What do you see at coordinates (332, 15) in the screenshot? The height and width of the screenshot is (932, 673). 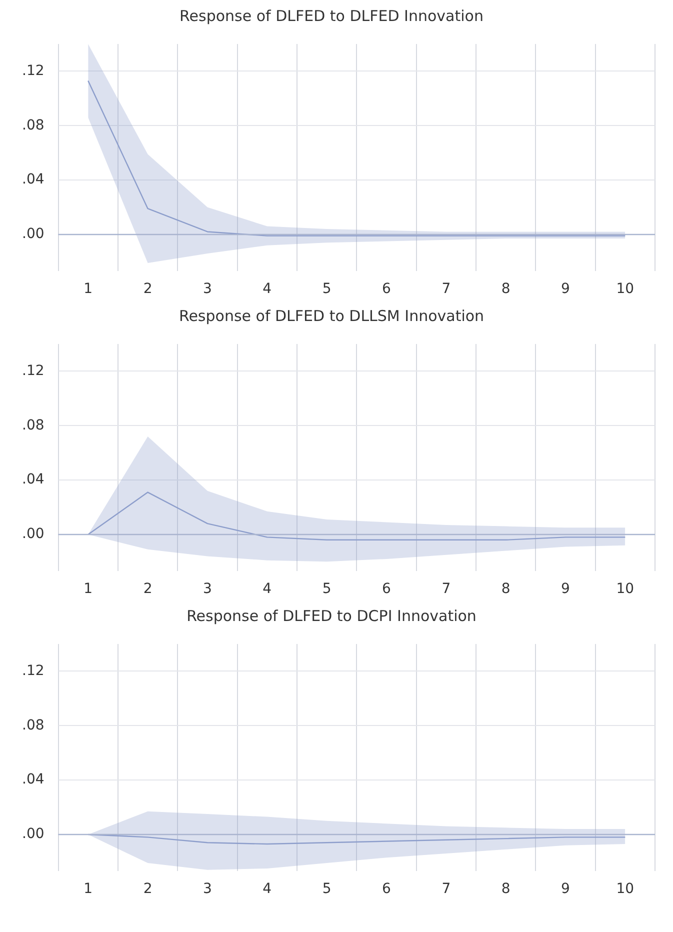 I see `chart-title: Response of DLFED to DLFED Innovation` at bounding box center [332, 15].